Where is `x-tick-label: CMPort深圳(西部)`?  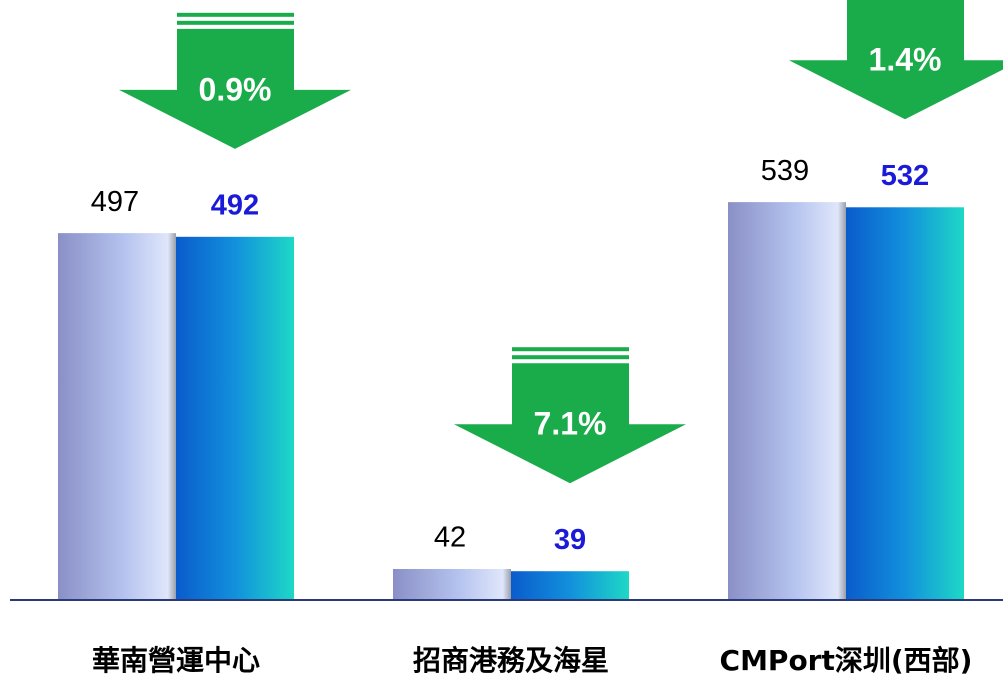 x-tick-label: CMPort深圳(西部) is located at coordinates (846, 660).